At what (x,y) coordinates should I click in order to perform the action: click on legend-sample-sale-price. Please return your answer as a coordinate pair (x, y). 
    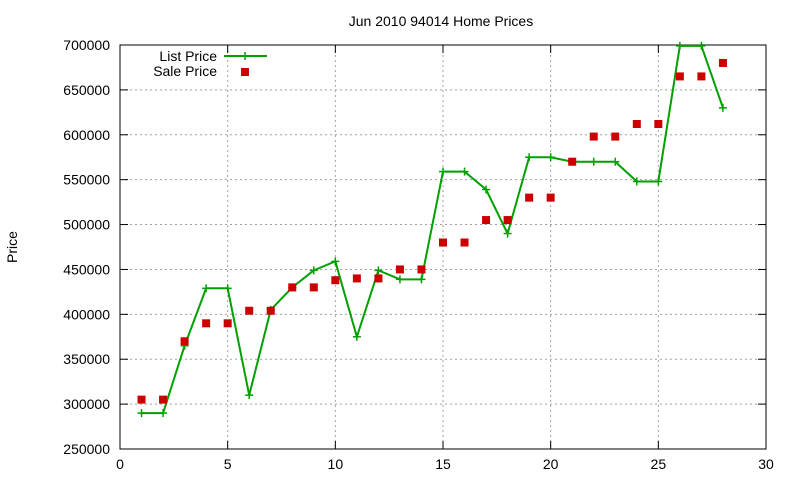
    Looking at the image, I should click on (245, 72).